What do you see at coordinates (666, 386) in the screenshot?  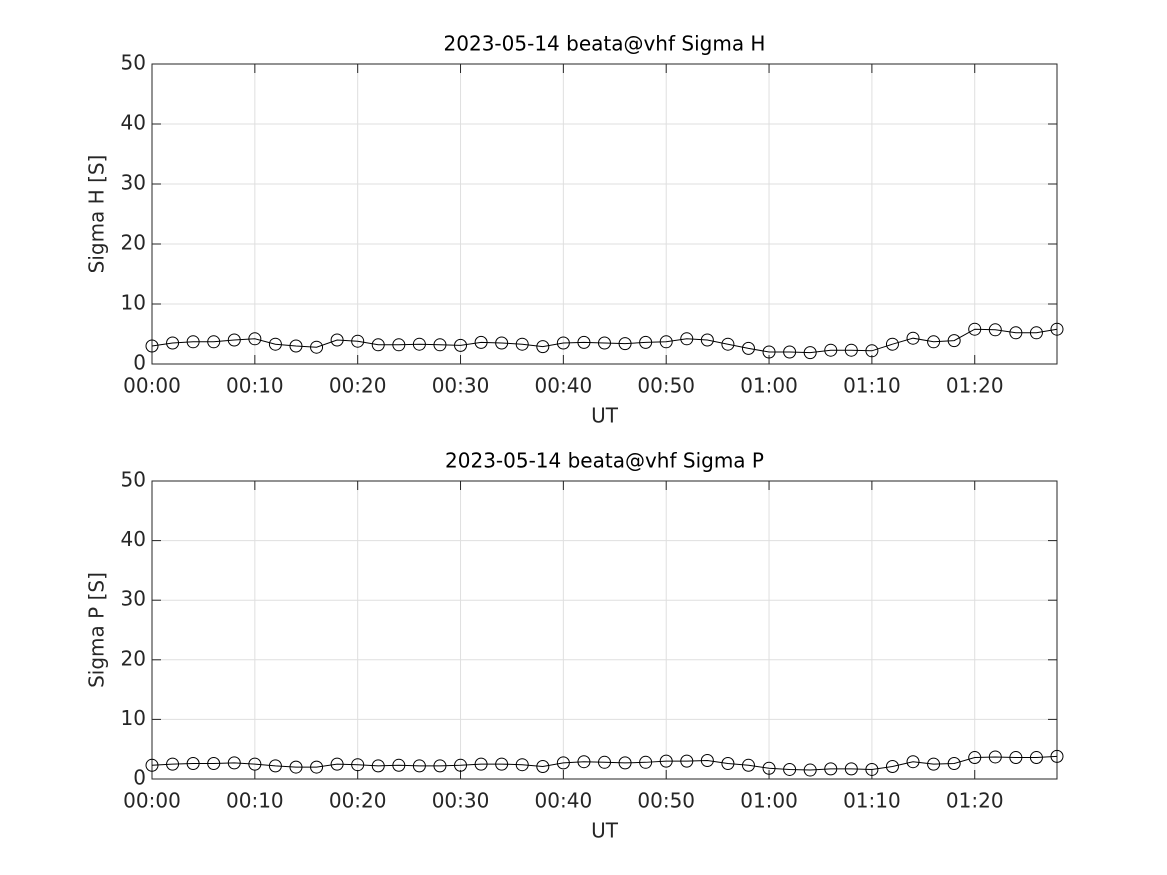 I see `x-tick-label: 00:50` at bounding box center [666, 386].